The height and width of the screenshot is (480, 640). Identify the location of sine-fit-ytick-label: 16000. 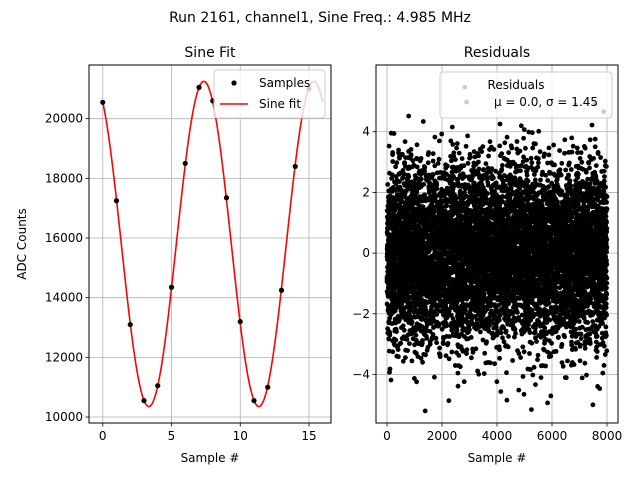
(64, 238).